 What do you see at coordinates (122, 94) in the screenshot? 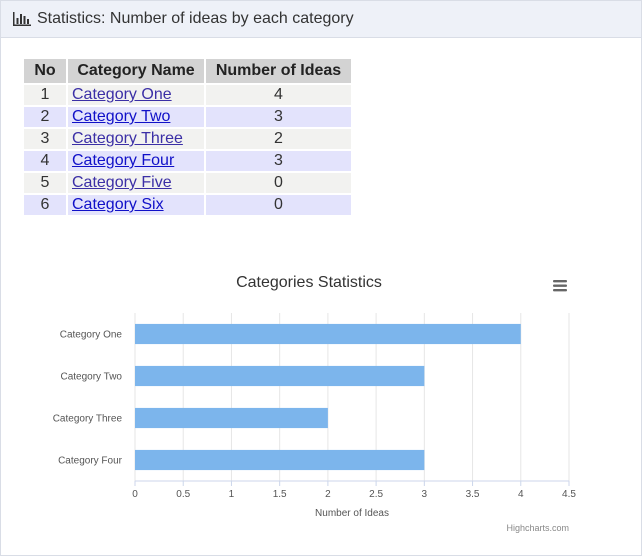
I see `category-link: Category One` at bounding box center [122, 94].